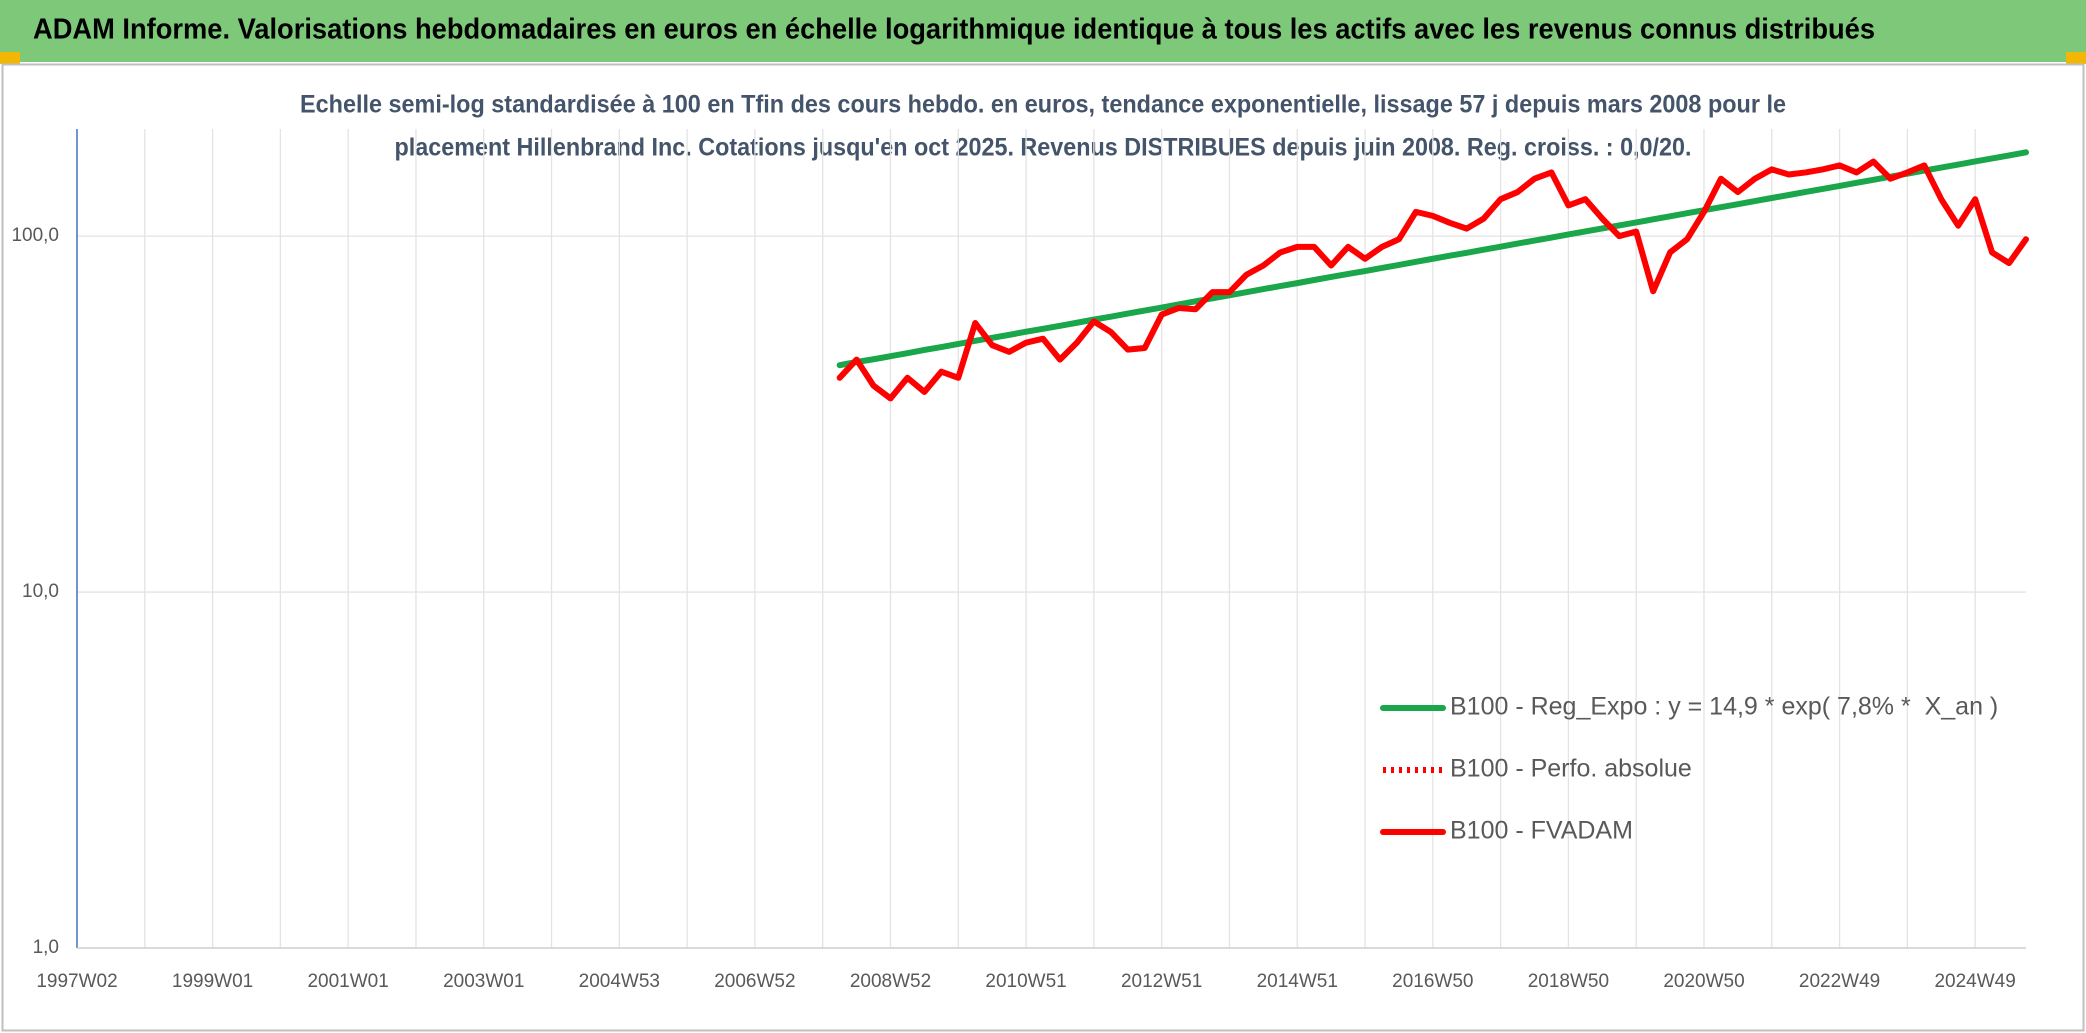 This screenshot has width=2086, height=1033. What do you see at coordinates (1568, 981) in the screenshot?
I see `x-tick-label: 2018W50` at bounding box center [1568, 981].